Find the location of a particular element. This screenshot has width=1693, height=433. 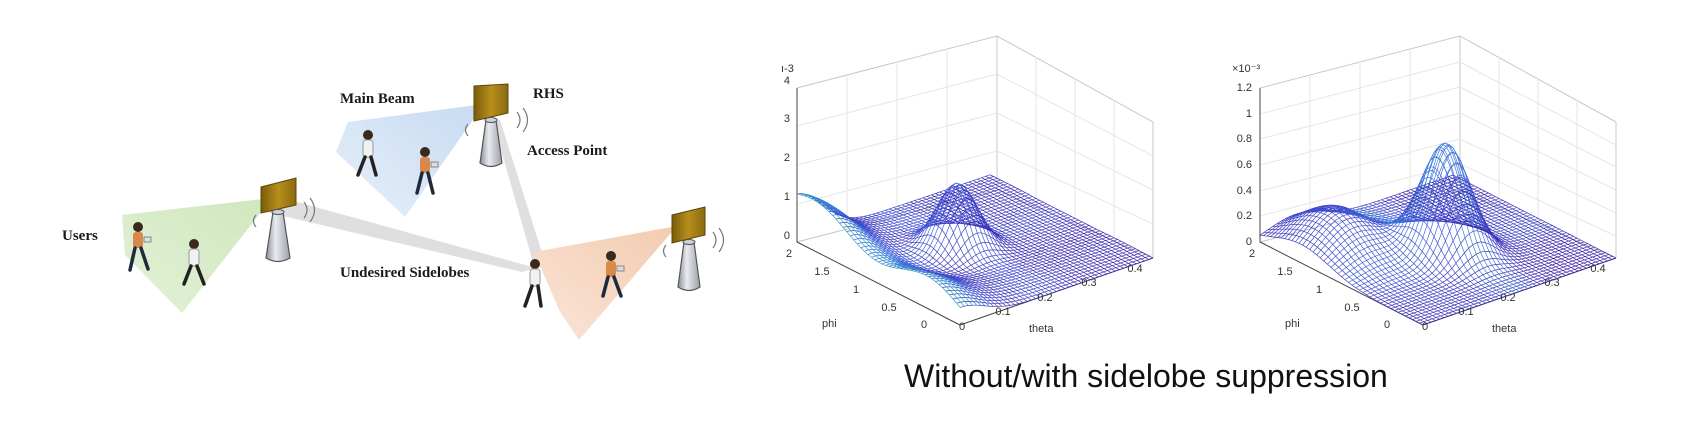

plot-right-z-tick: 0.8 is located at coordinates (1244, 139).